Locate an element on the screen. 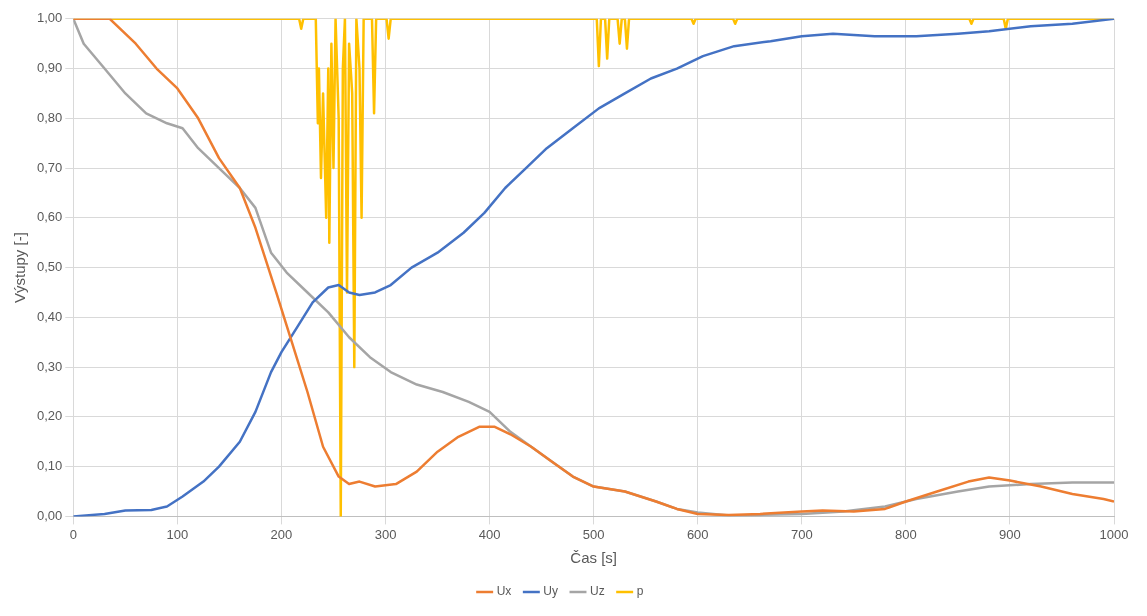 The image size is (1147, 616). legend-label: Uz is located at coordinates (597, 591).